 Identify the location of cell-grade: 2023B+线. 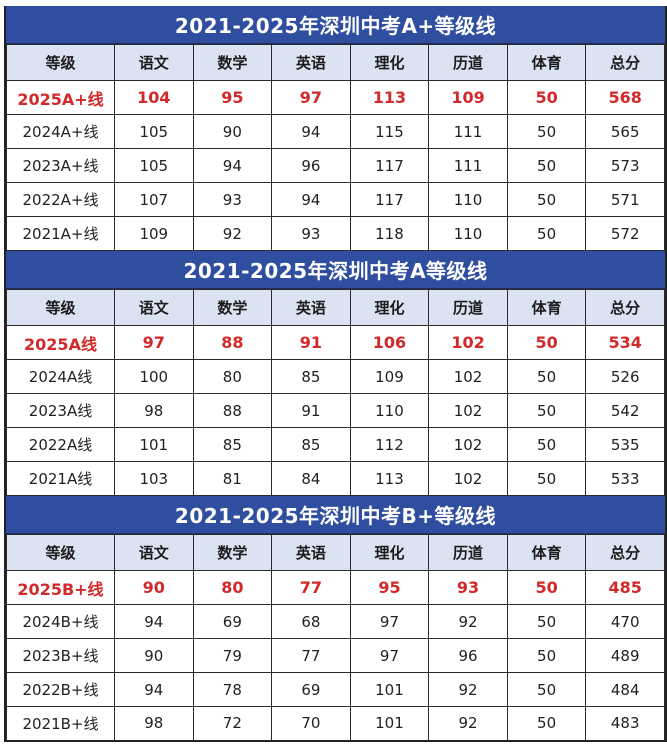
(60, 655).